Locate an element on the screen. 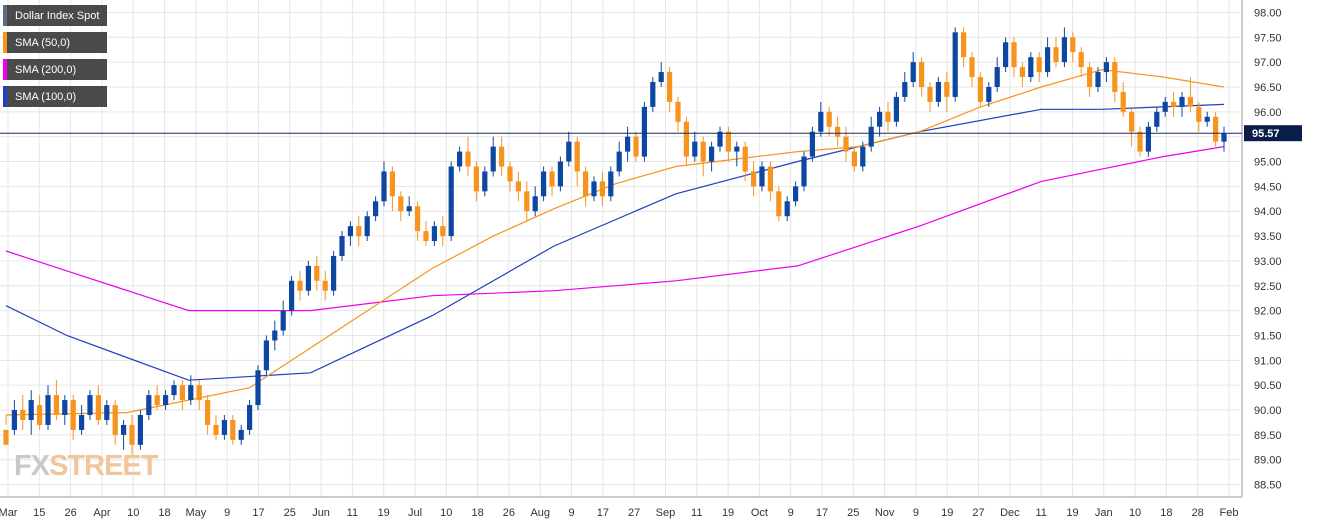 The width and height of the screenshot is (1326, 530). last-price-value: 95.57 is located at coordinates (1266, 134).